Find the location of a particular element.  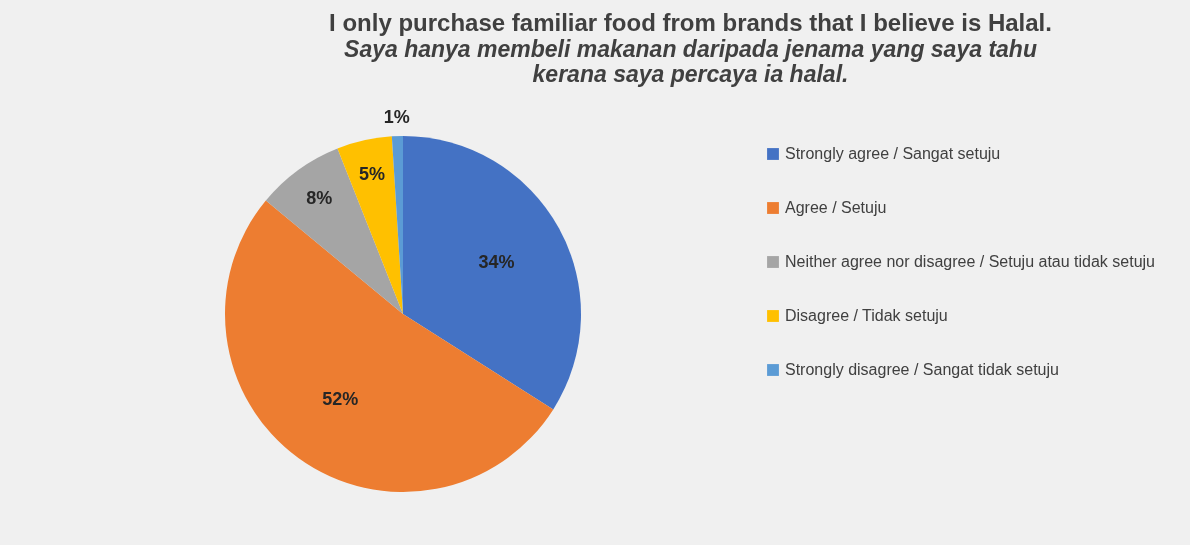

legend-label: Strongly disagree / Sangat tidak setuju is located at coordinates (922, 369).